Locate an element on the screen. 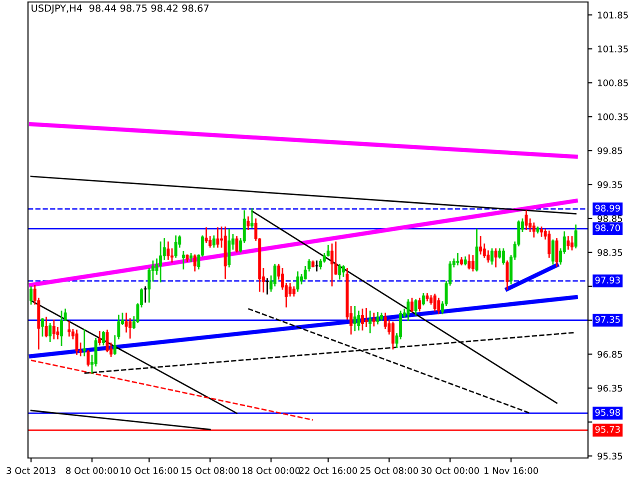 The width and height of the screenshot is (640, 480). x-tick-label: 15 Oct 08:00 is located at coordinates (210, 470).